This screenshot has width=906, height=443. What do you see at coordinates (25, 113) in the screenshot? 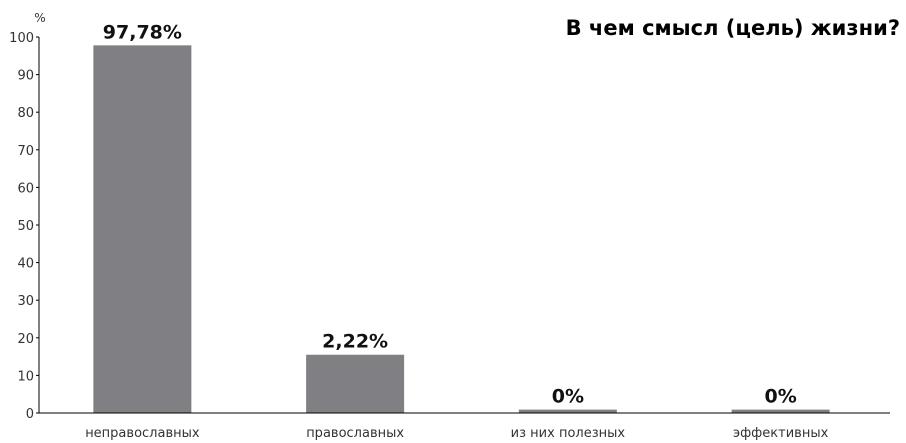
I see `y-tick-label: 80` at bounding box center [25, 113].